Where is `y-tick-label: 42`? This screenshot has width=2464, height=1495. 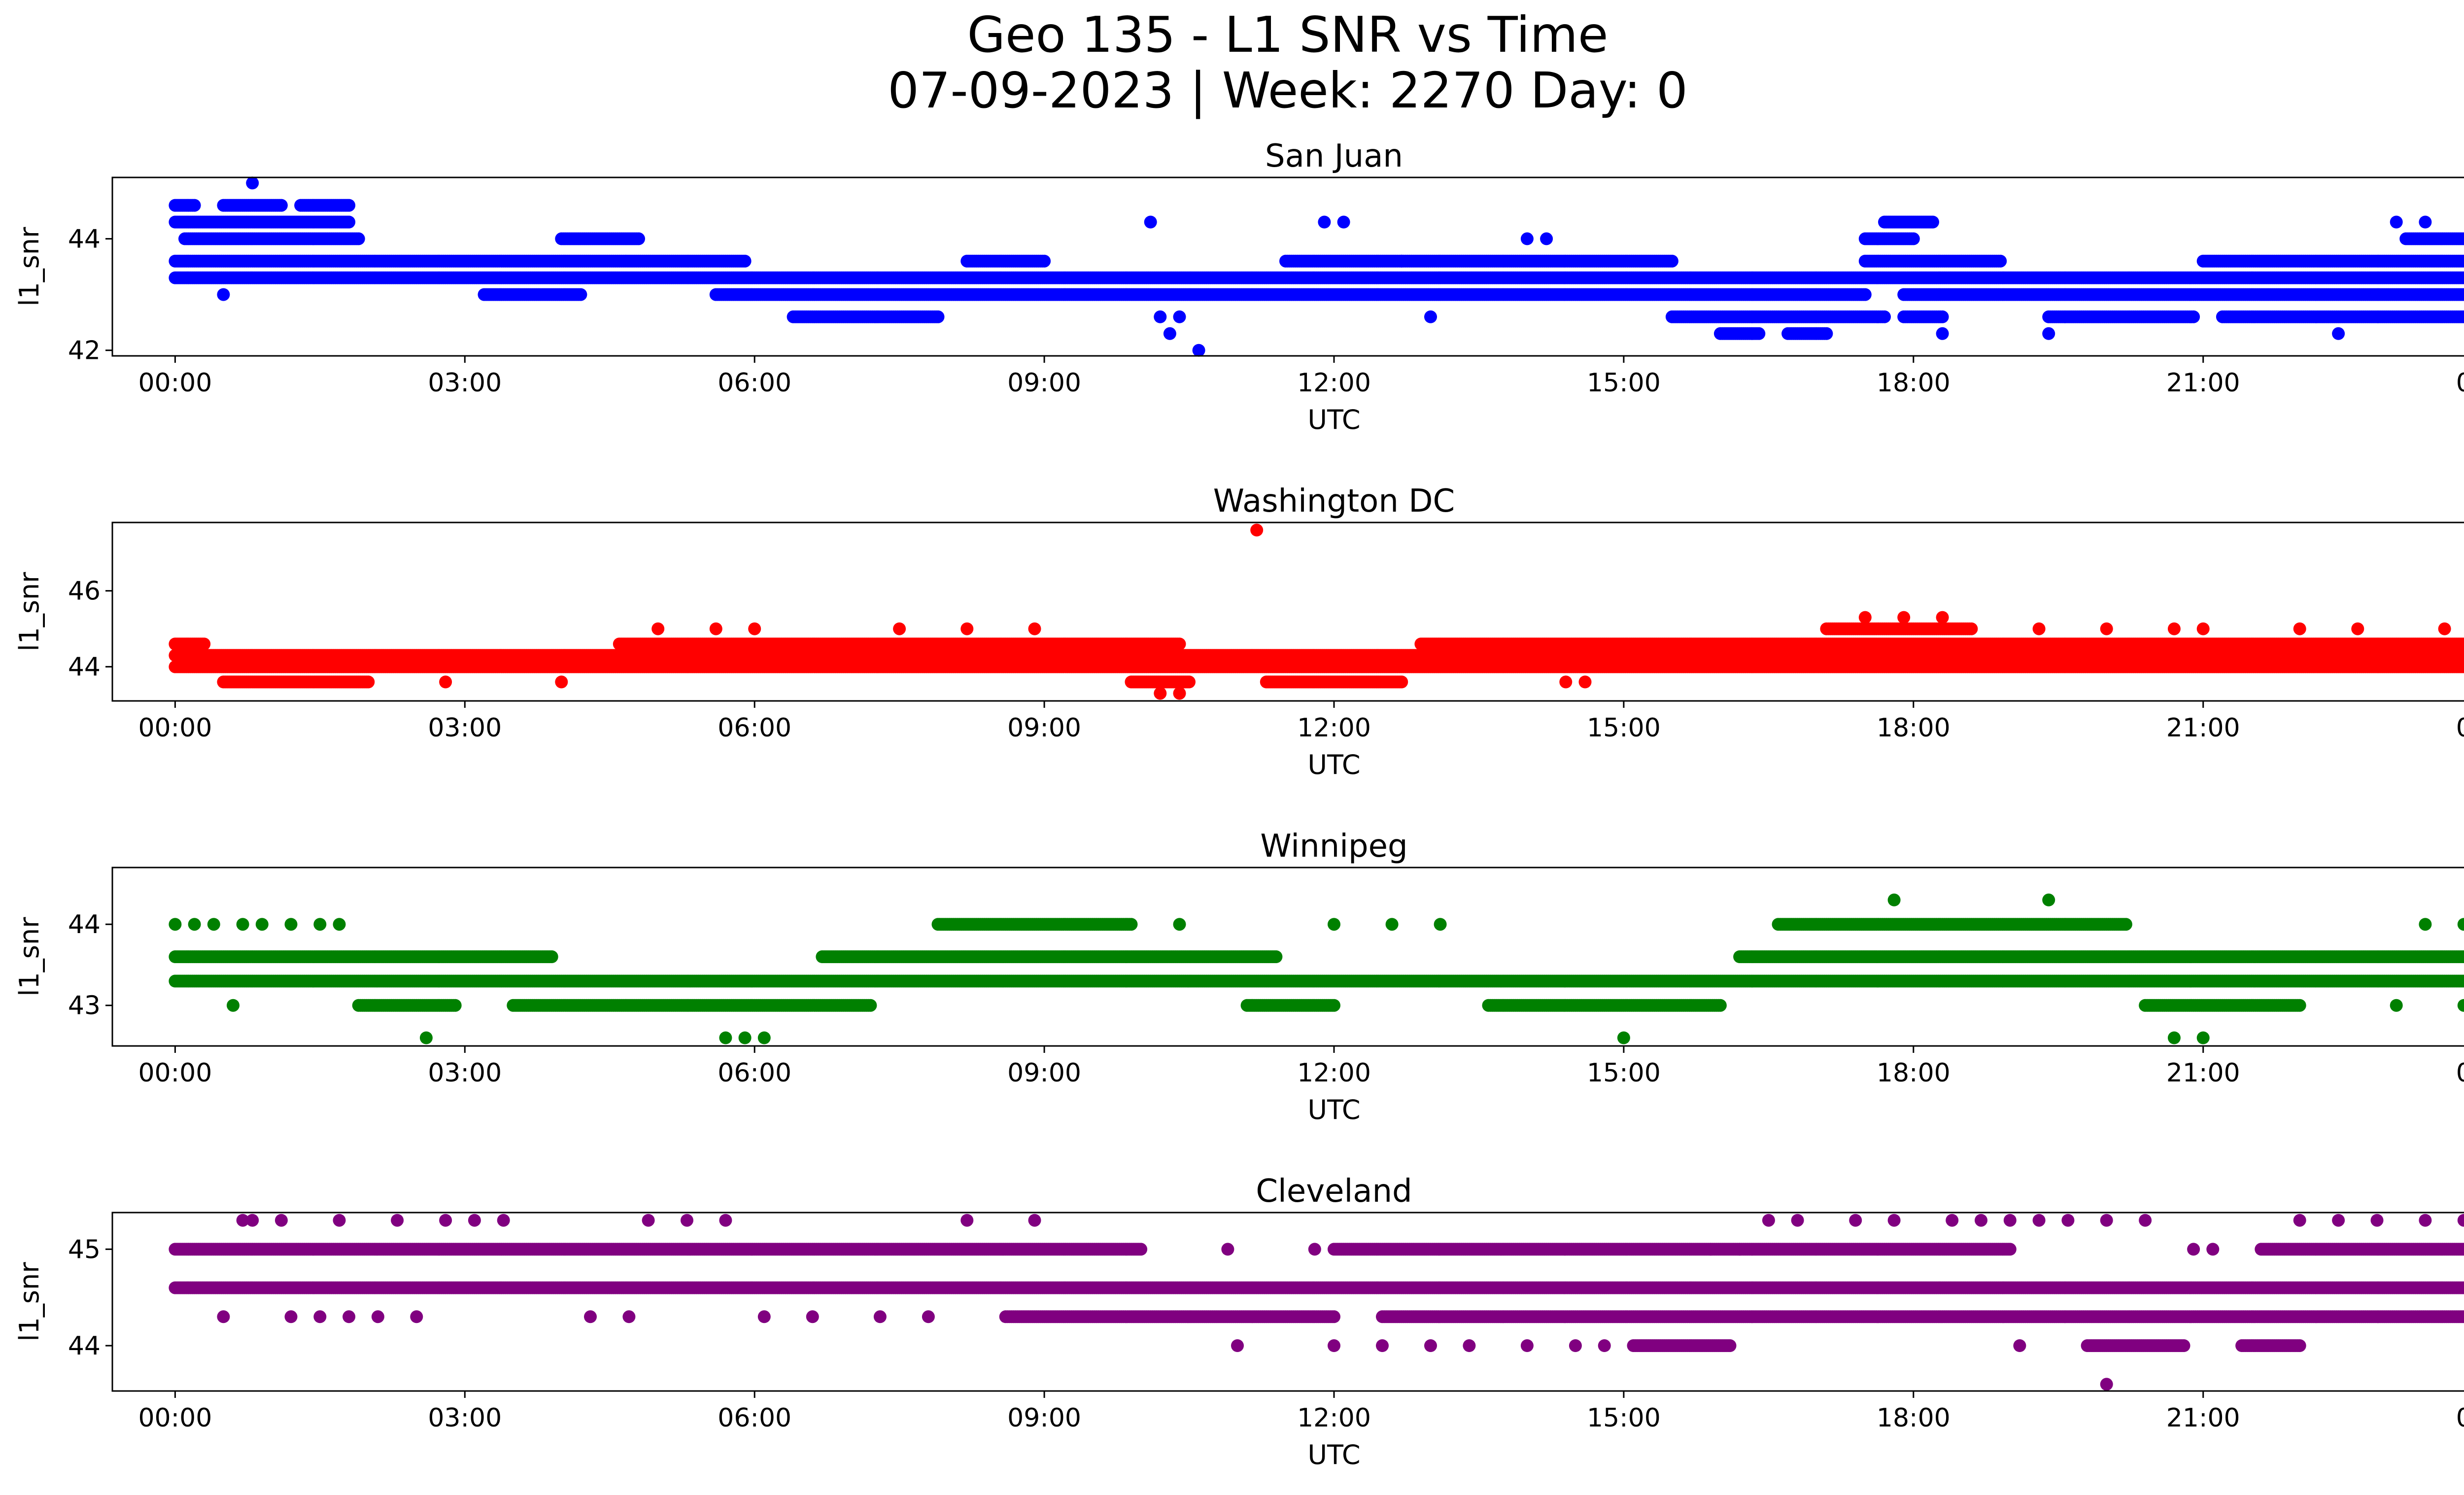 y-tick-label: 42 is located at coordinates (84, 351).